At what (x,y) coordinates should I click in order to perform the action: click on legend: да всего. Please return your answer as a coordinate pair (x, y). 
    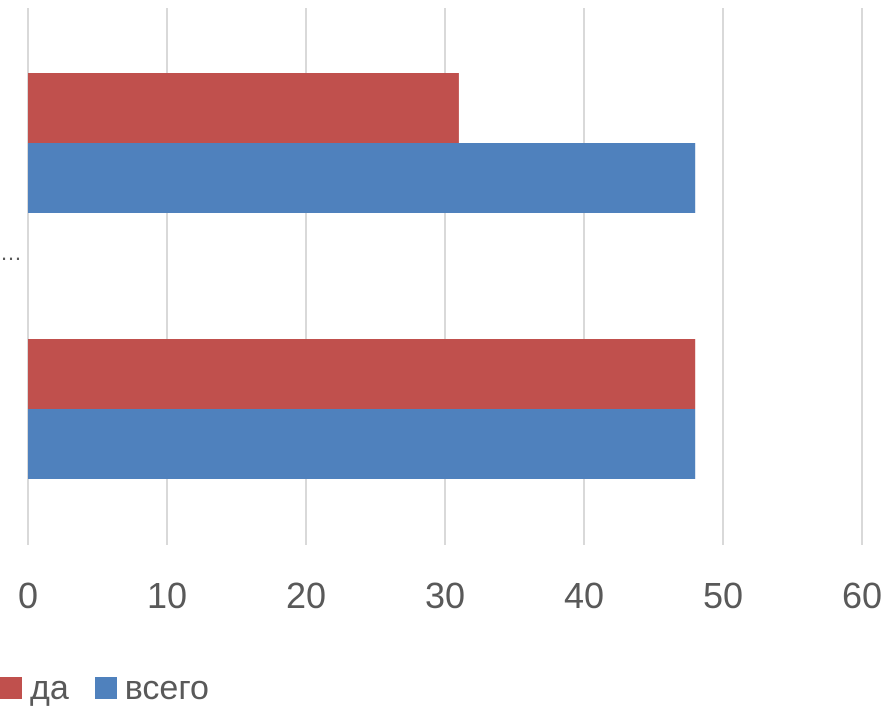
    Looking at the image, I should click on (117, 688).